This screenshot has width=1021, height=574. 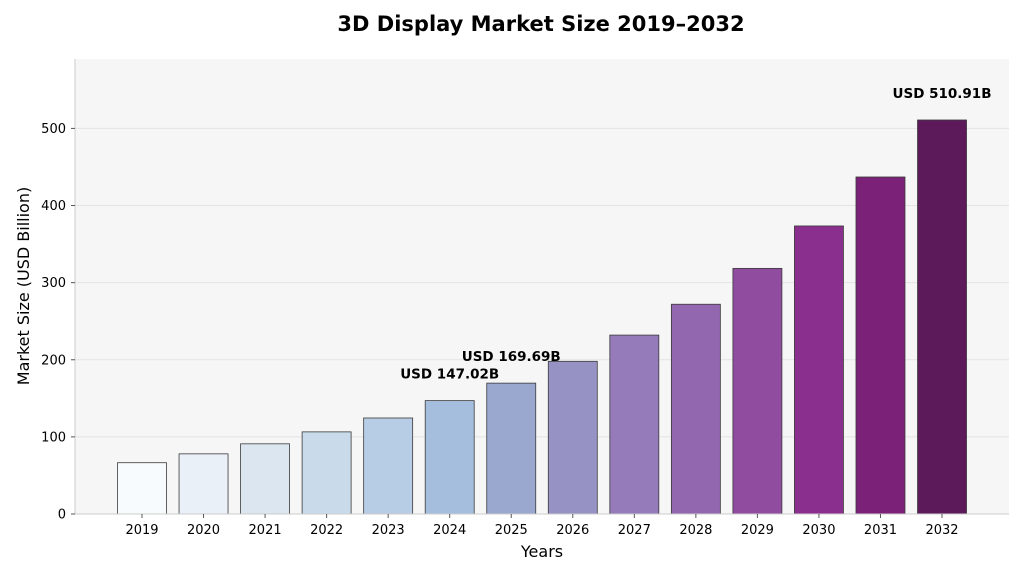 I want to click on x-tick-label: 2032, so click(x=941, y=530).